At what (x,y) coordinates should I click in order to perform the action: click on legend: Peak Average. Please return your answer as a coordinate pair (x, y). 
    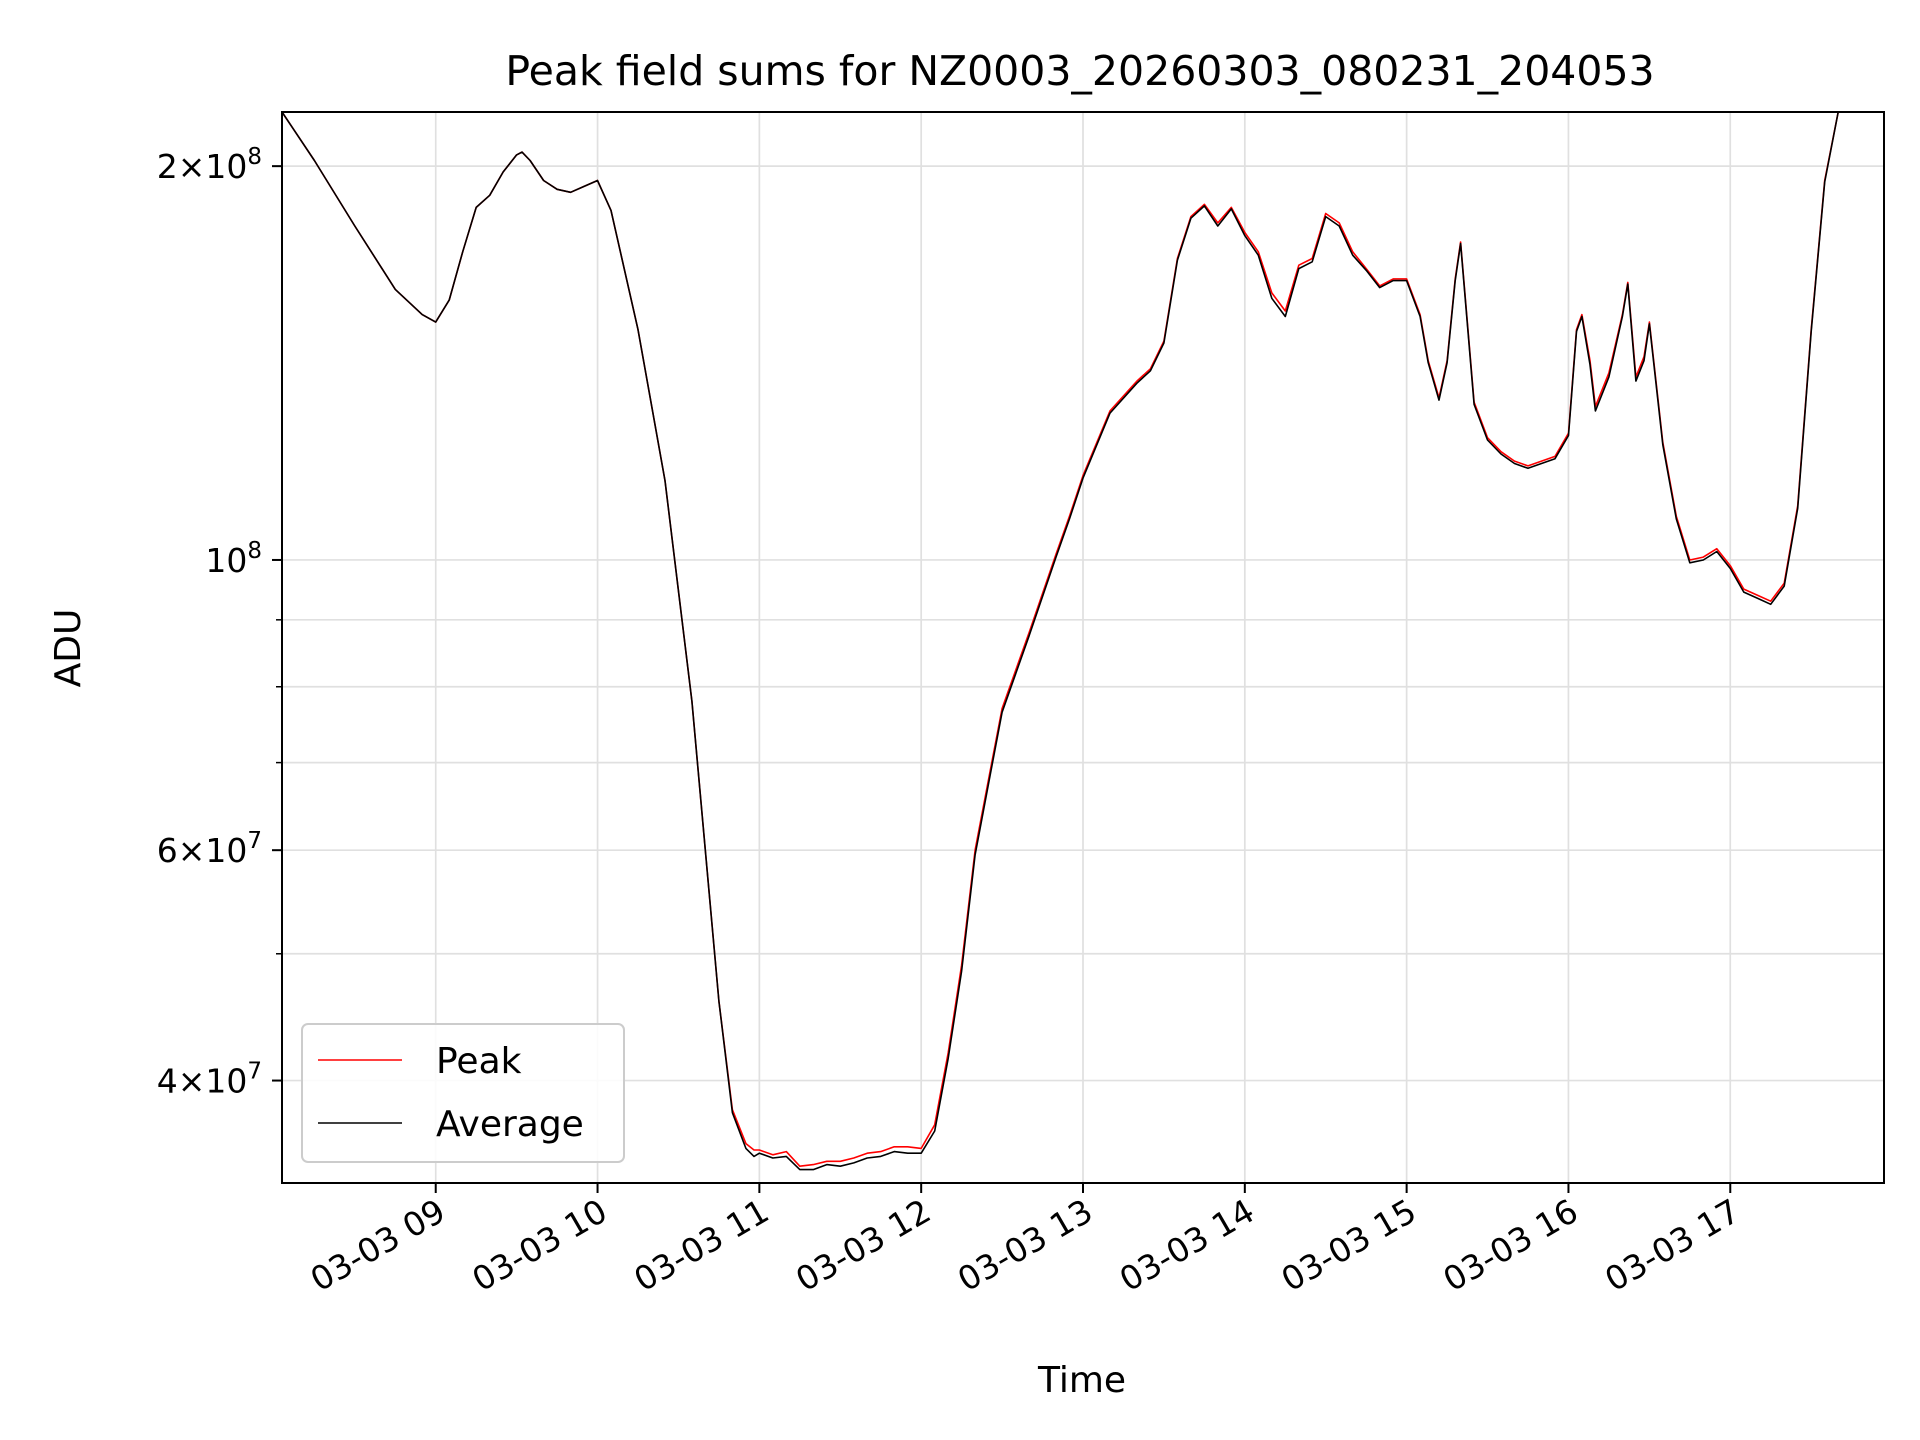
    Looking at the image, I should click on (463, 1093).